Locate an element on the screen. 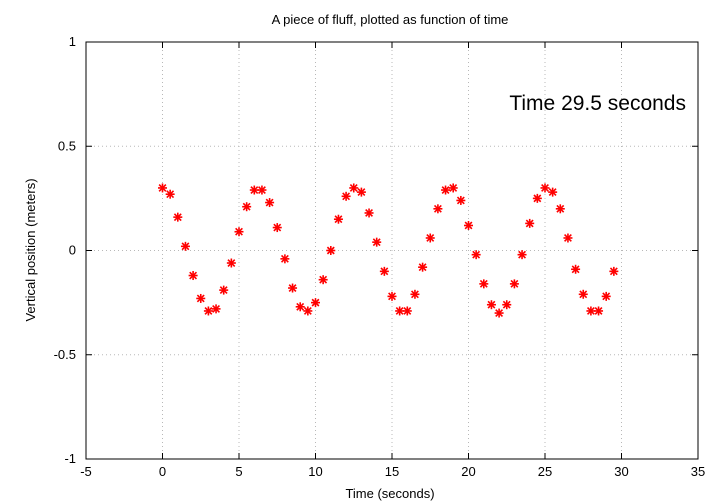  y-tick-label: -1 is located at coordinates (70, 458).